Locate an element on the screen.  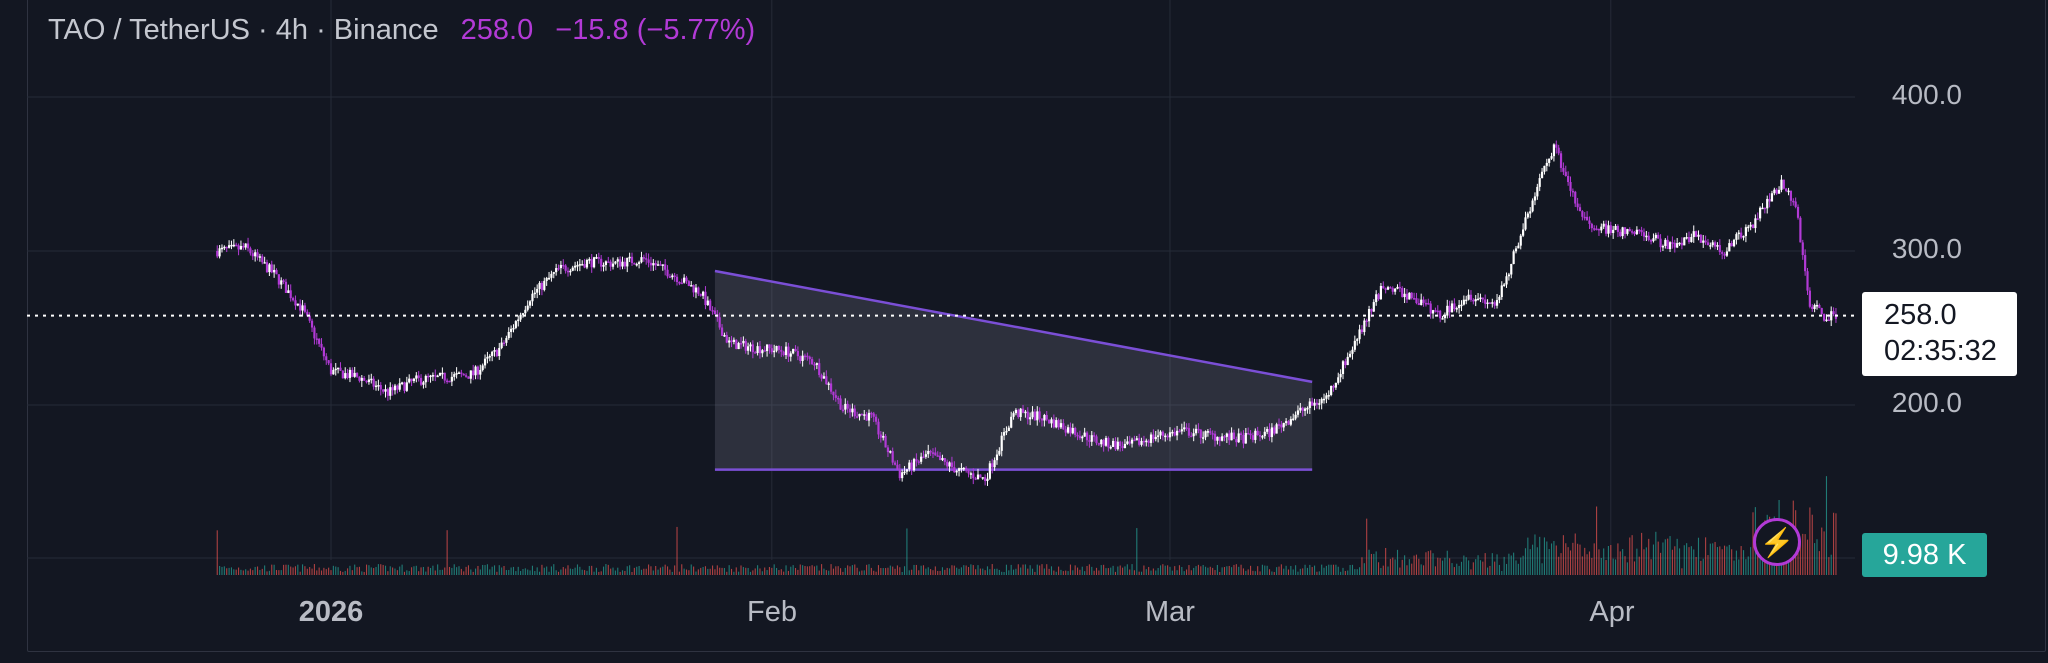
lightning-icon: ⚡ is located at coordinates (1777, 542).